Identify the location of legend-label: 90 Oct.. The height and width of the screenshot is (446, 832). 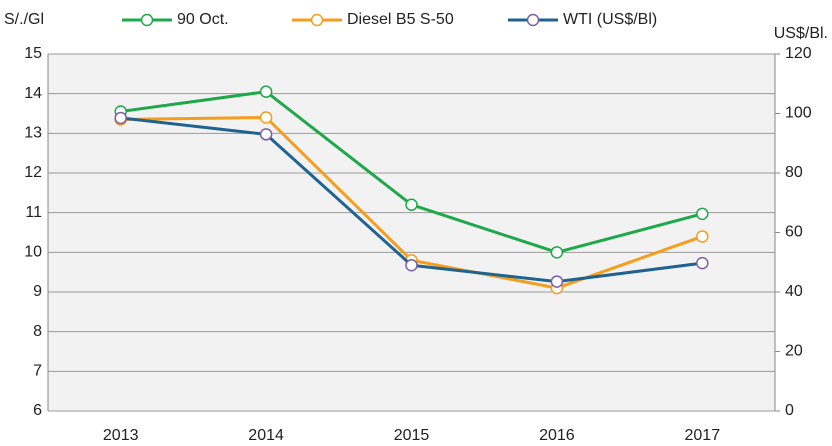
(203, 19).